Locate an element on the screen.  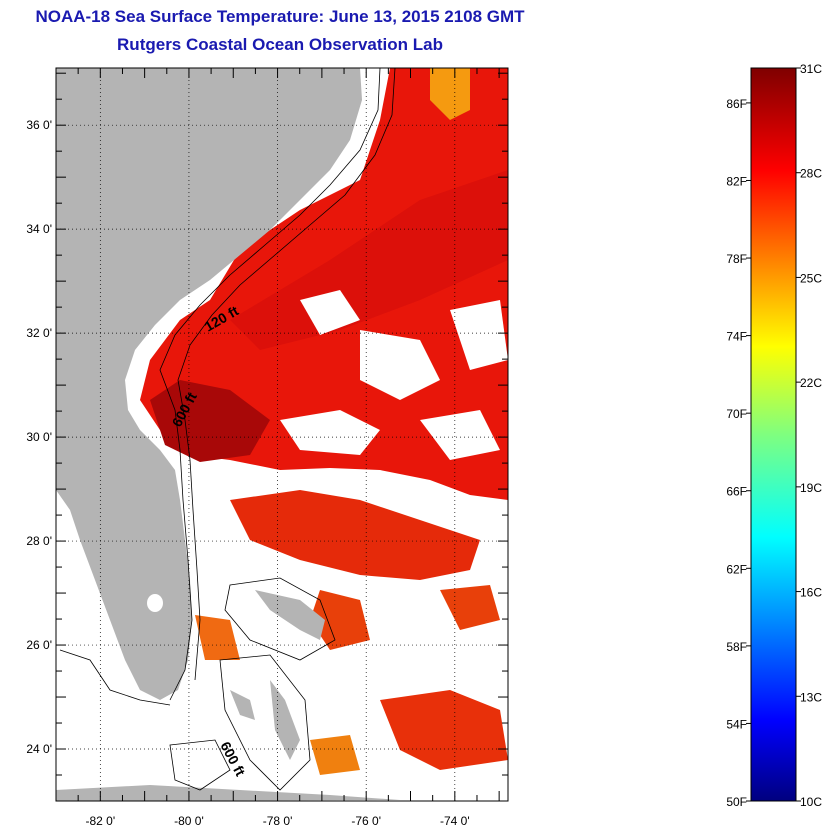
colorbar-c-label: 22C is located at coordinates (811, 383).